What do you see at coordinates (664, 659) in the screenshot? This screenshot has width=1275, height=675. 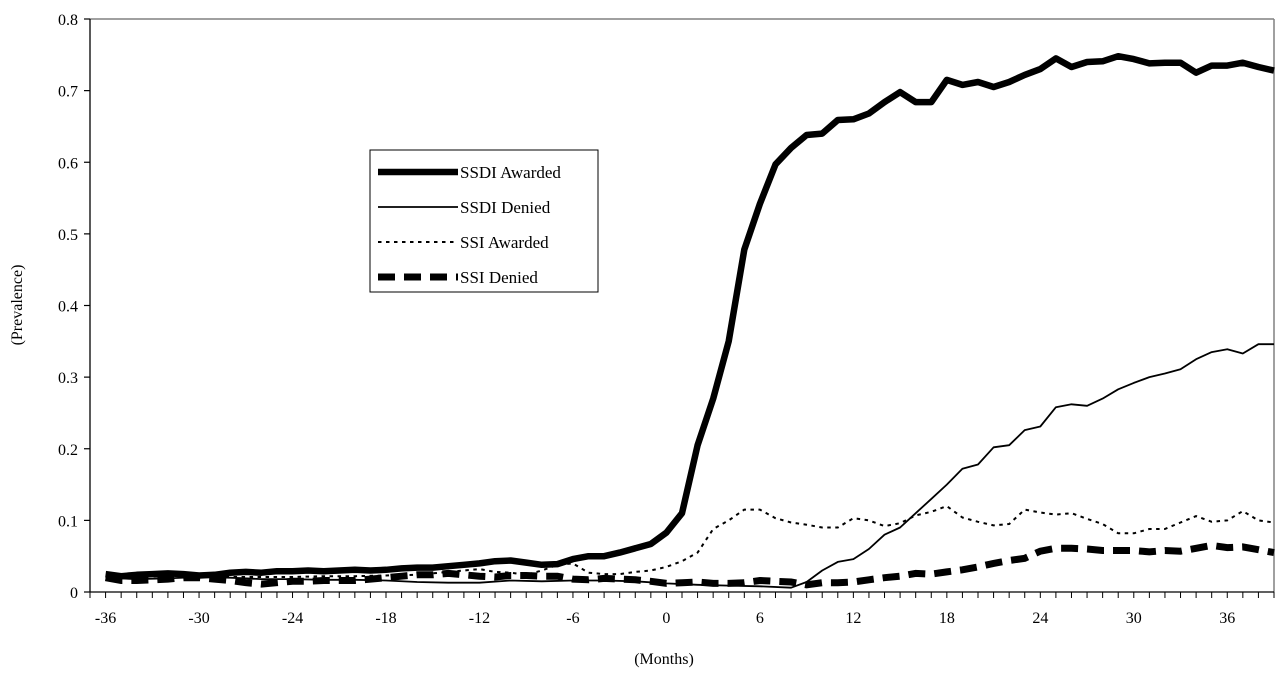 I see `x-axis-title: (Months)` at bounding box center [664, 659].